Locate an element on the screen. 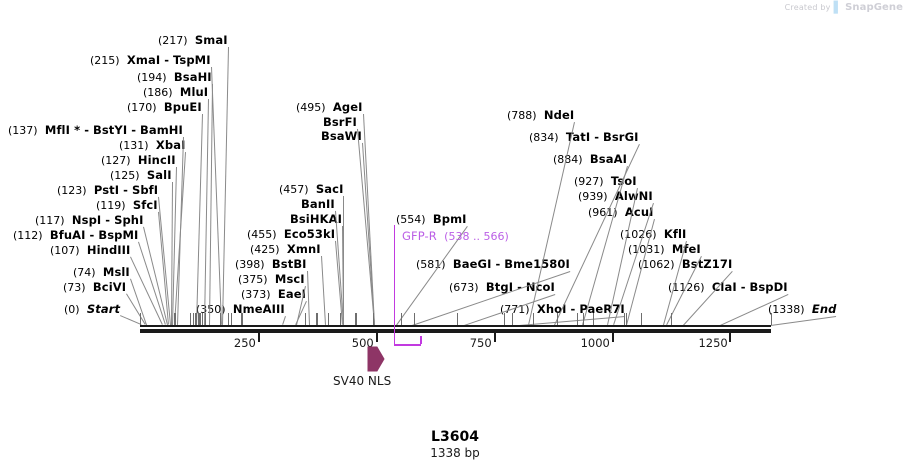 Image resolution: width=909 pixels, height=468 pixels. site-position: (350) is located at coordinates (211, 309).